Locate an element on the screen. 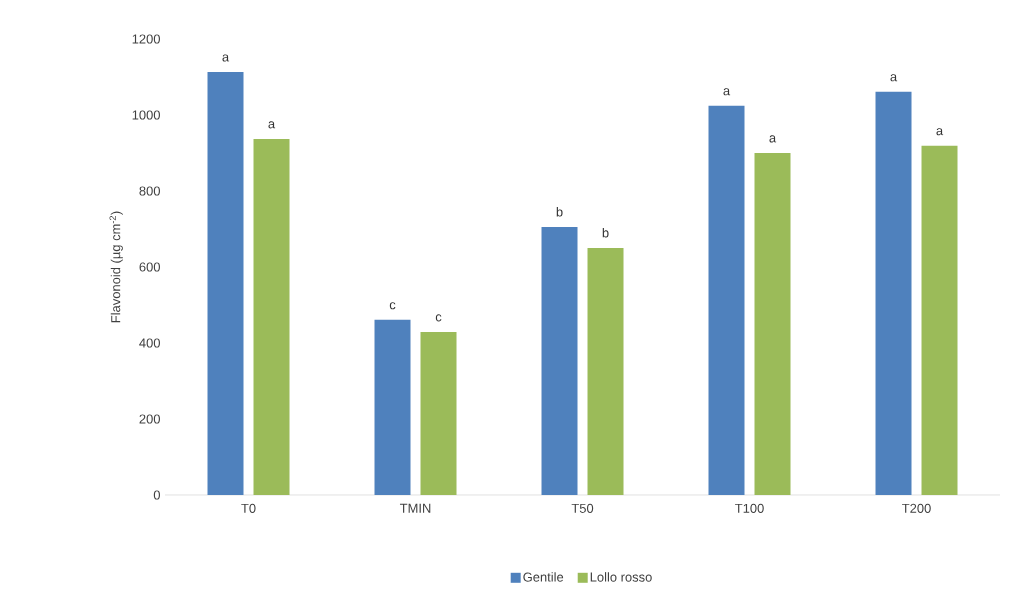  x-tick-label: TMIN is located at coordinates (415, 508).